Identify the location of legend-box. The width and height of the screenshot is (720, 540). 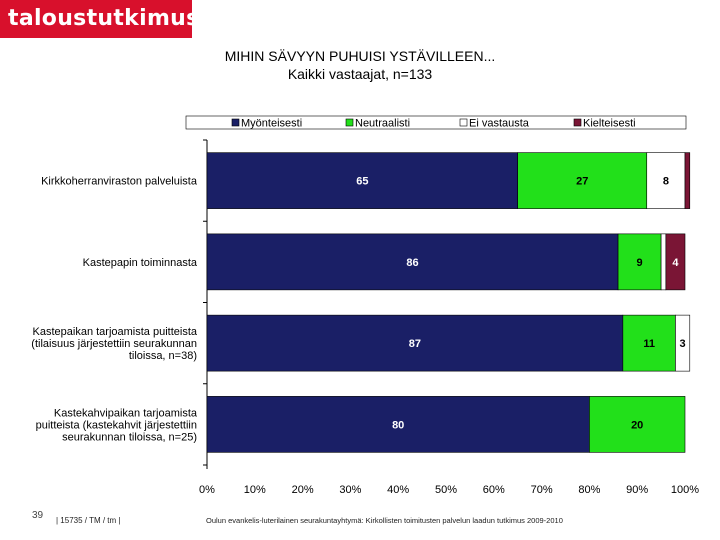
(436, 122).